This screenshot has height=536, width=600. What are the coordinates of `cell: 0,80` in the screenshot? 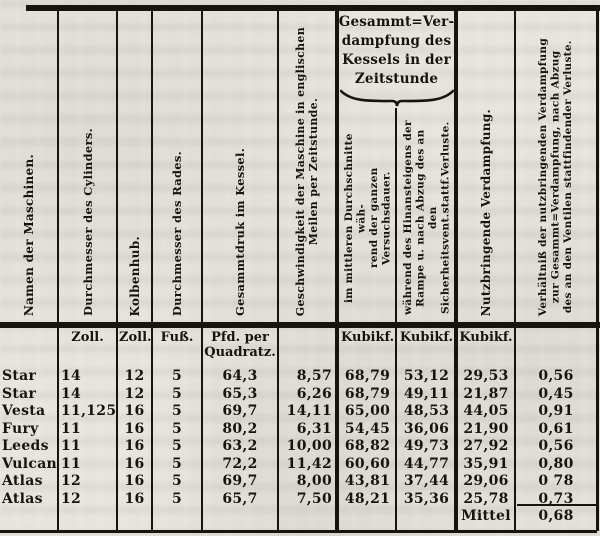 It's located at (556, 464).